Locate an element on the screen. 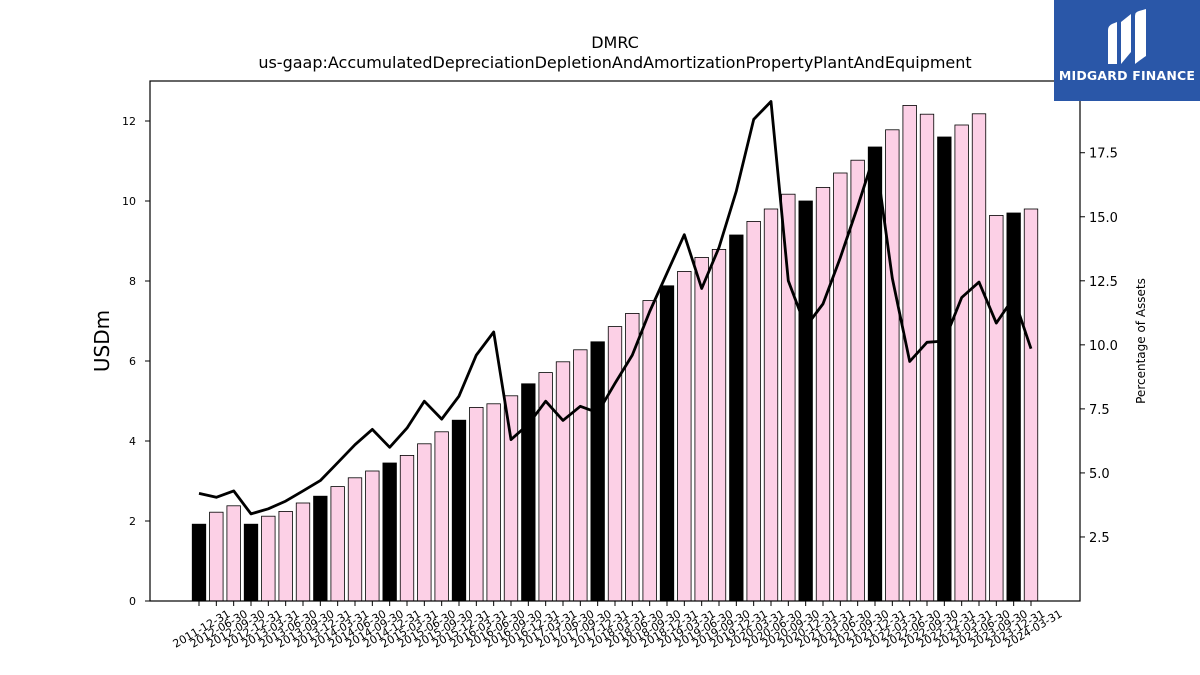 The image size is (1200, 675). brand-name: MIDGARD FINANCE is located at coordinates (1127, 75).